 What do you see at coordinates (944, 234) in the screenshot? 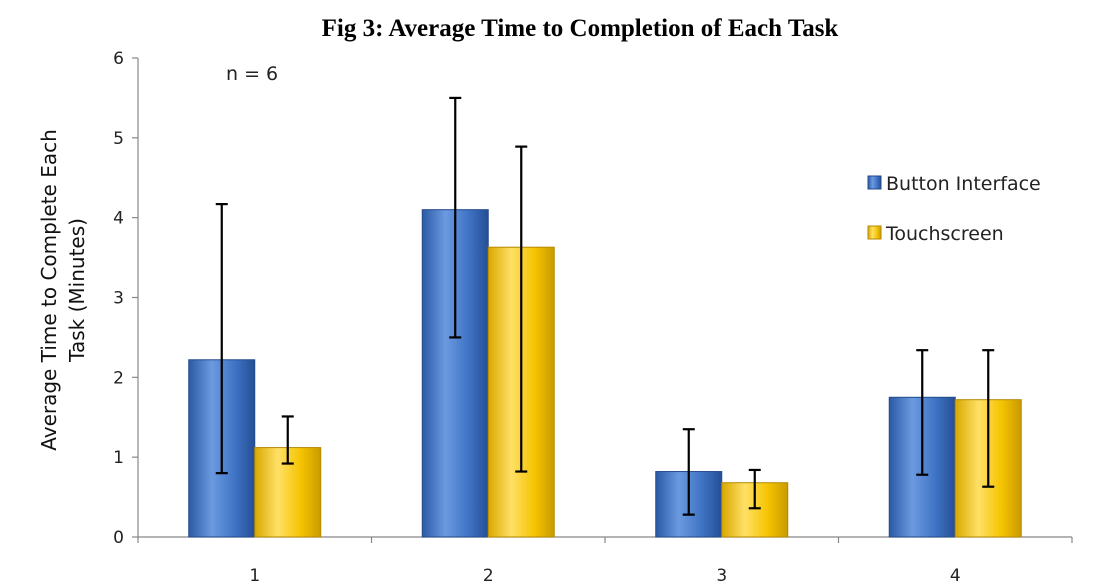
I see `legend-label: Touchscreen` at bounding box center [944, 234].